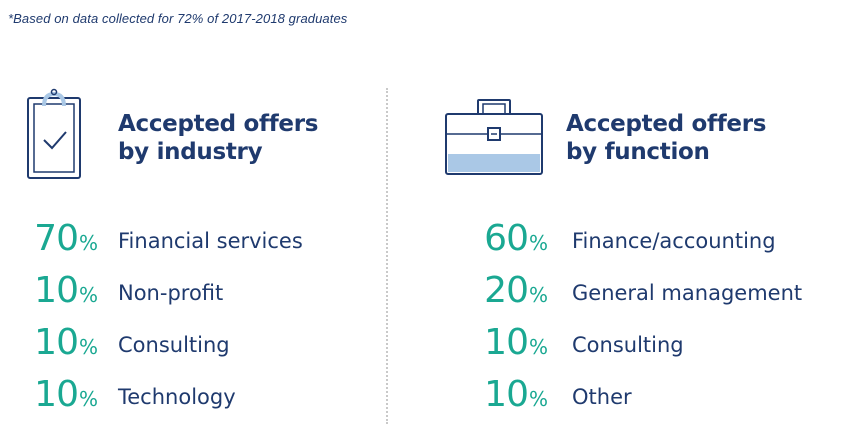 The height and width of the screenshot is (431, 853). What do you see at coordinates (238, 138) in the screenshot?
I see `industry-title: Accepted offers by industry` at bounding box center [238, 138].